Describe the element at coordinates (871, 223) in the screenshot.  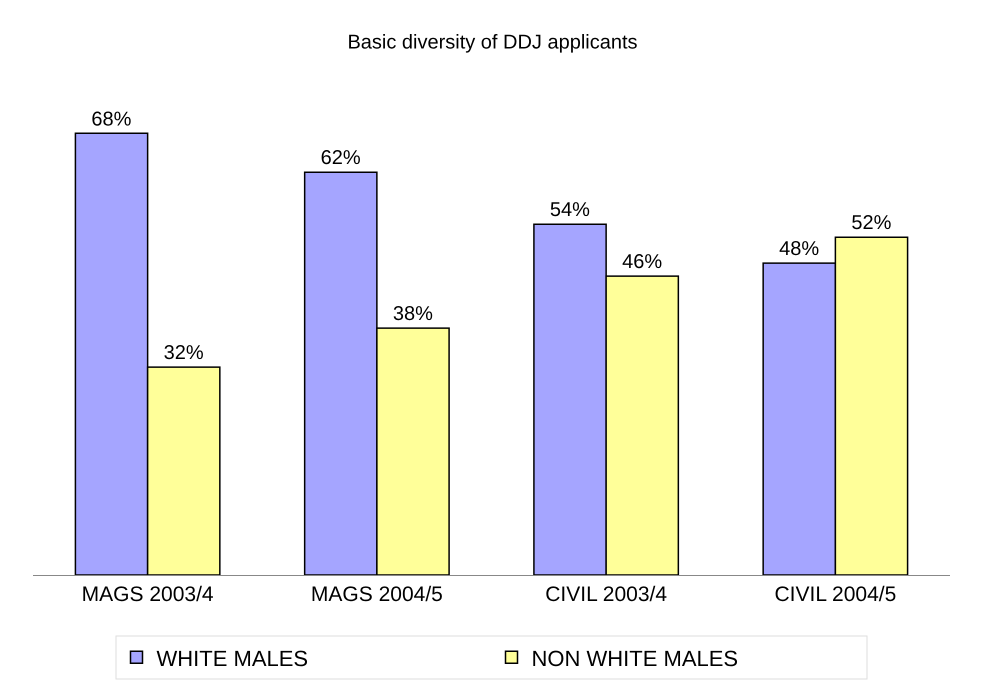
I see `data-label: 52%` at that location.